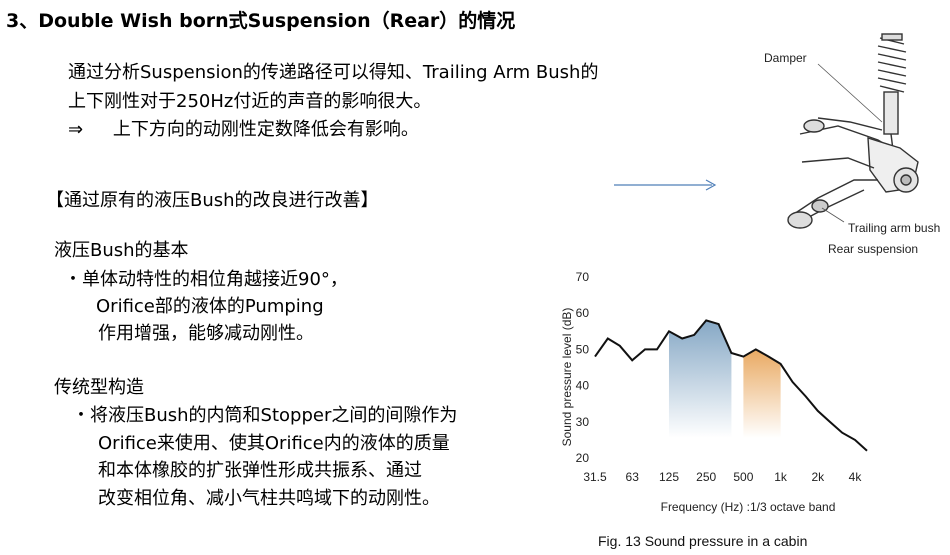 This screenshot has width=950, height=555. What do you see at coordinates (210, 306) in the screenshot?
I see `basics-line-2: Orifice部的液体的Pumping` at bounding box center [210, 306].